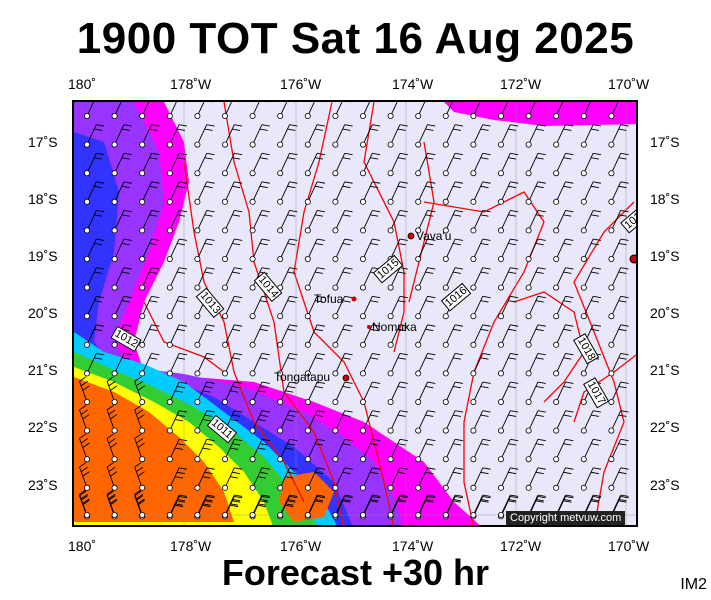 Image resolution: width=711 pixels, height=600 pixels. Describe the element at coordinates (521, 84) in the screenshot. I see `lon-label-top: 172˚W` at that location.